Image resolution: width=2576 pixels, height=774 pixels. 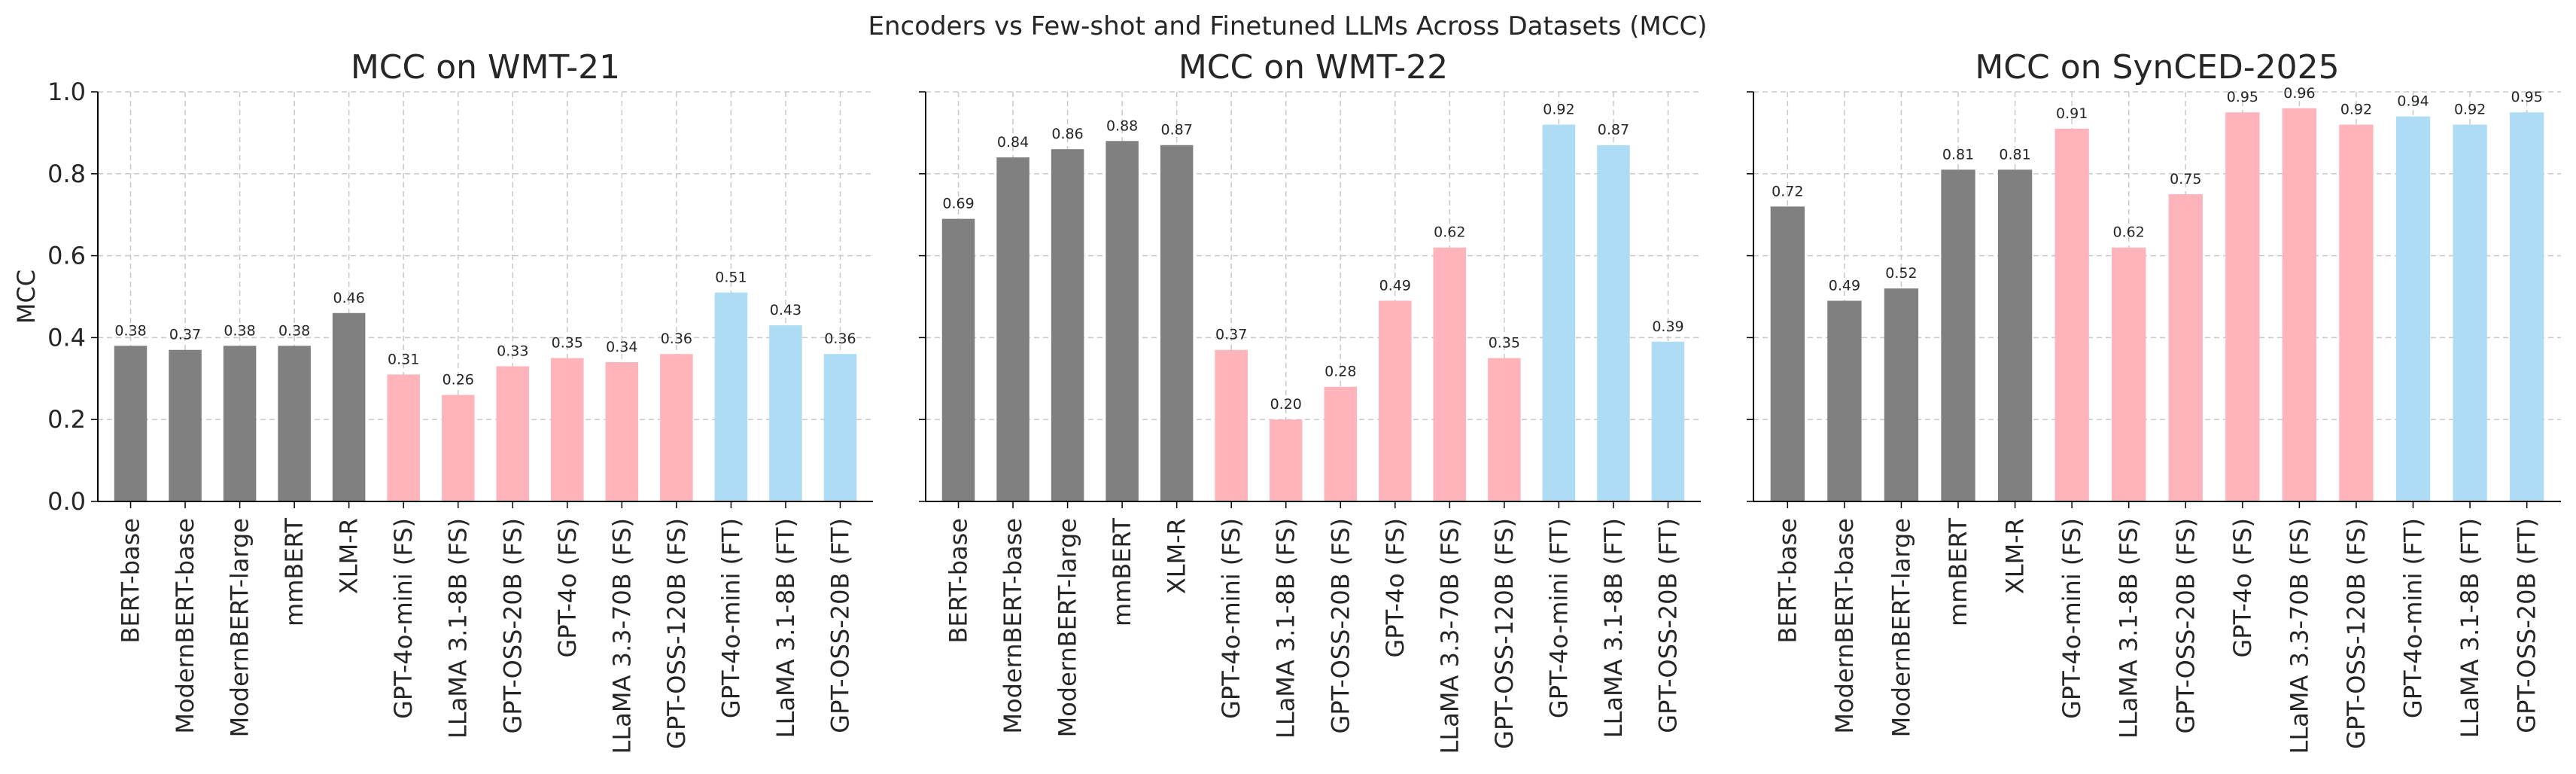 What do you see at coordinates (349, 298) in the screenshot?
I see `bar-value-label: 0.46` at bounding box center [349, 298].